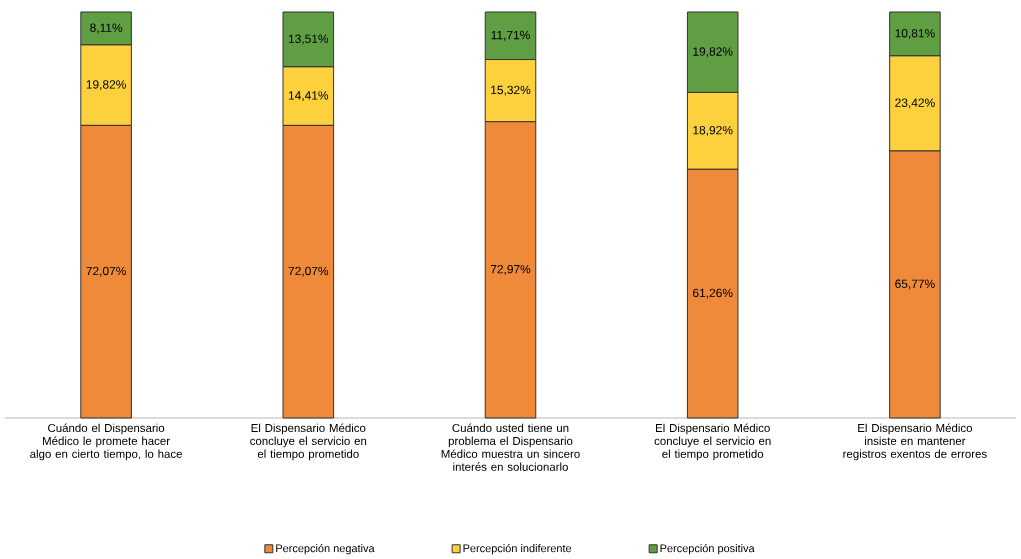 Image resolution: width=1021 pixels, height=559 pixels. I want to click on data-label: 61,26%, so click(713, 293).